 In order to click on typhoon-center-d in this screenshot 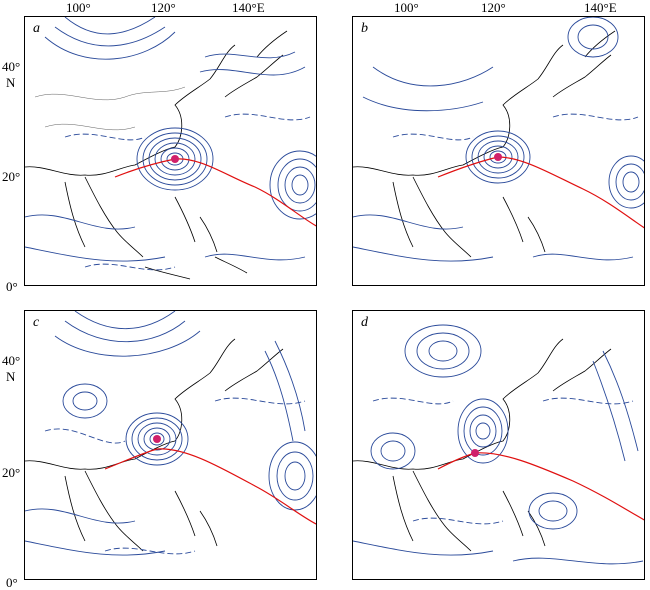, I will do `click(475, 453)`.